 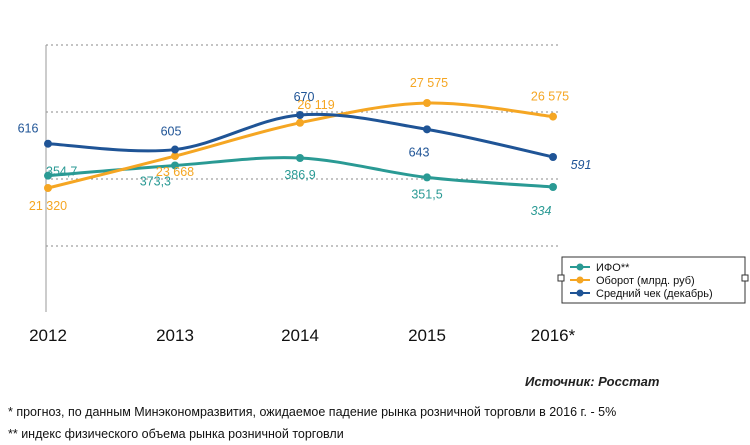 What do you see at coordinates (426, 194) in the screenshot?
I see `data-label: 351,5` at bounding box center [426, 194].